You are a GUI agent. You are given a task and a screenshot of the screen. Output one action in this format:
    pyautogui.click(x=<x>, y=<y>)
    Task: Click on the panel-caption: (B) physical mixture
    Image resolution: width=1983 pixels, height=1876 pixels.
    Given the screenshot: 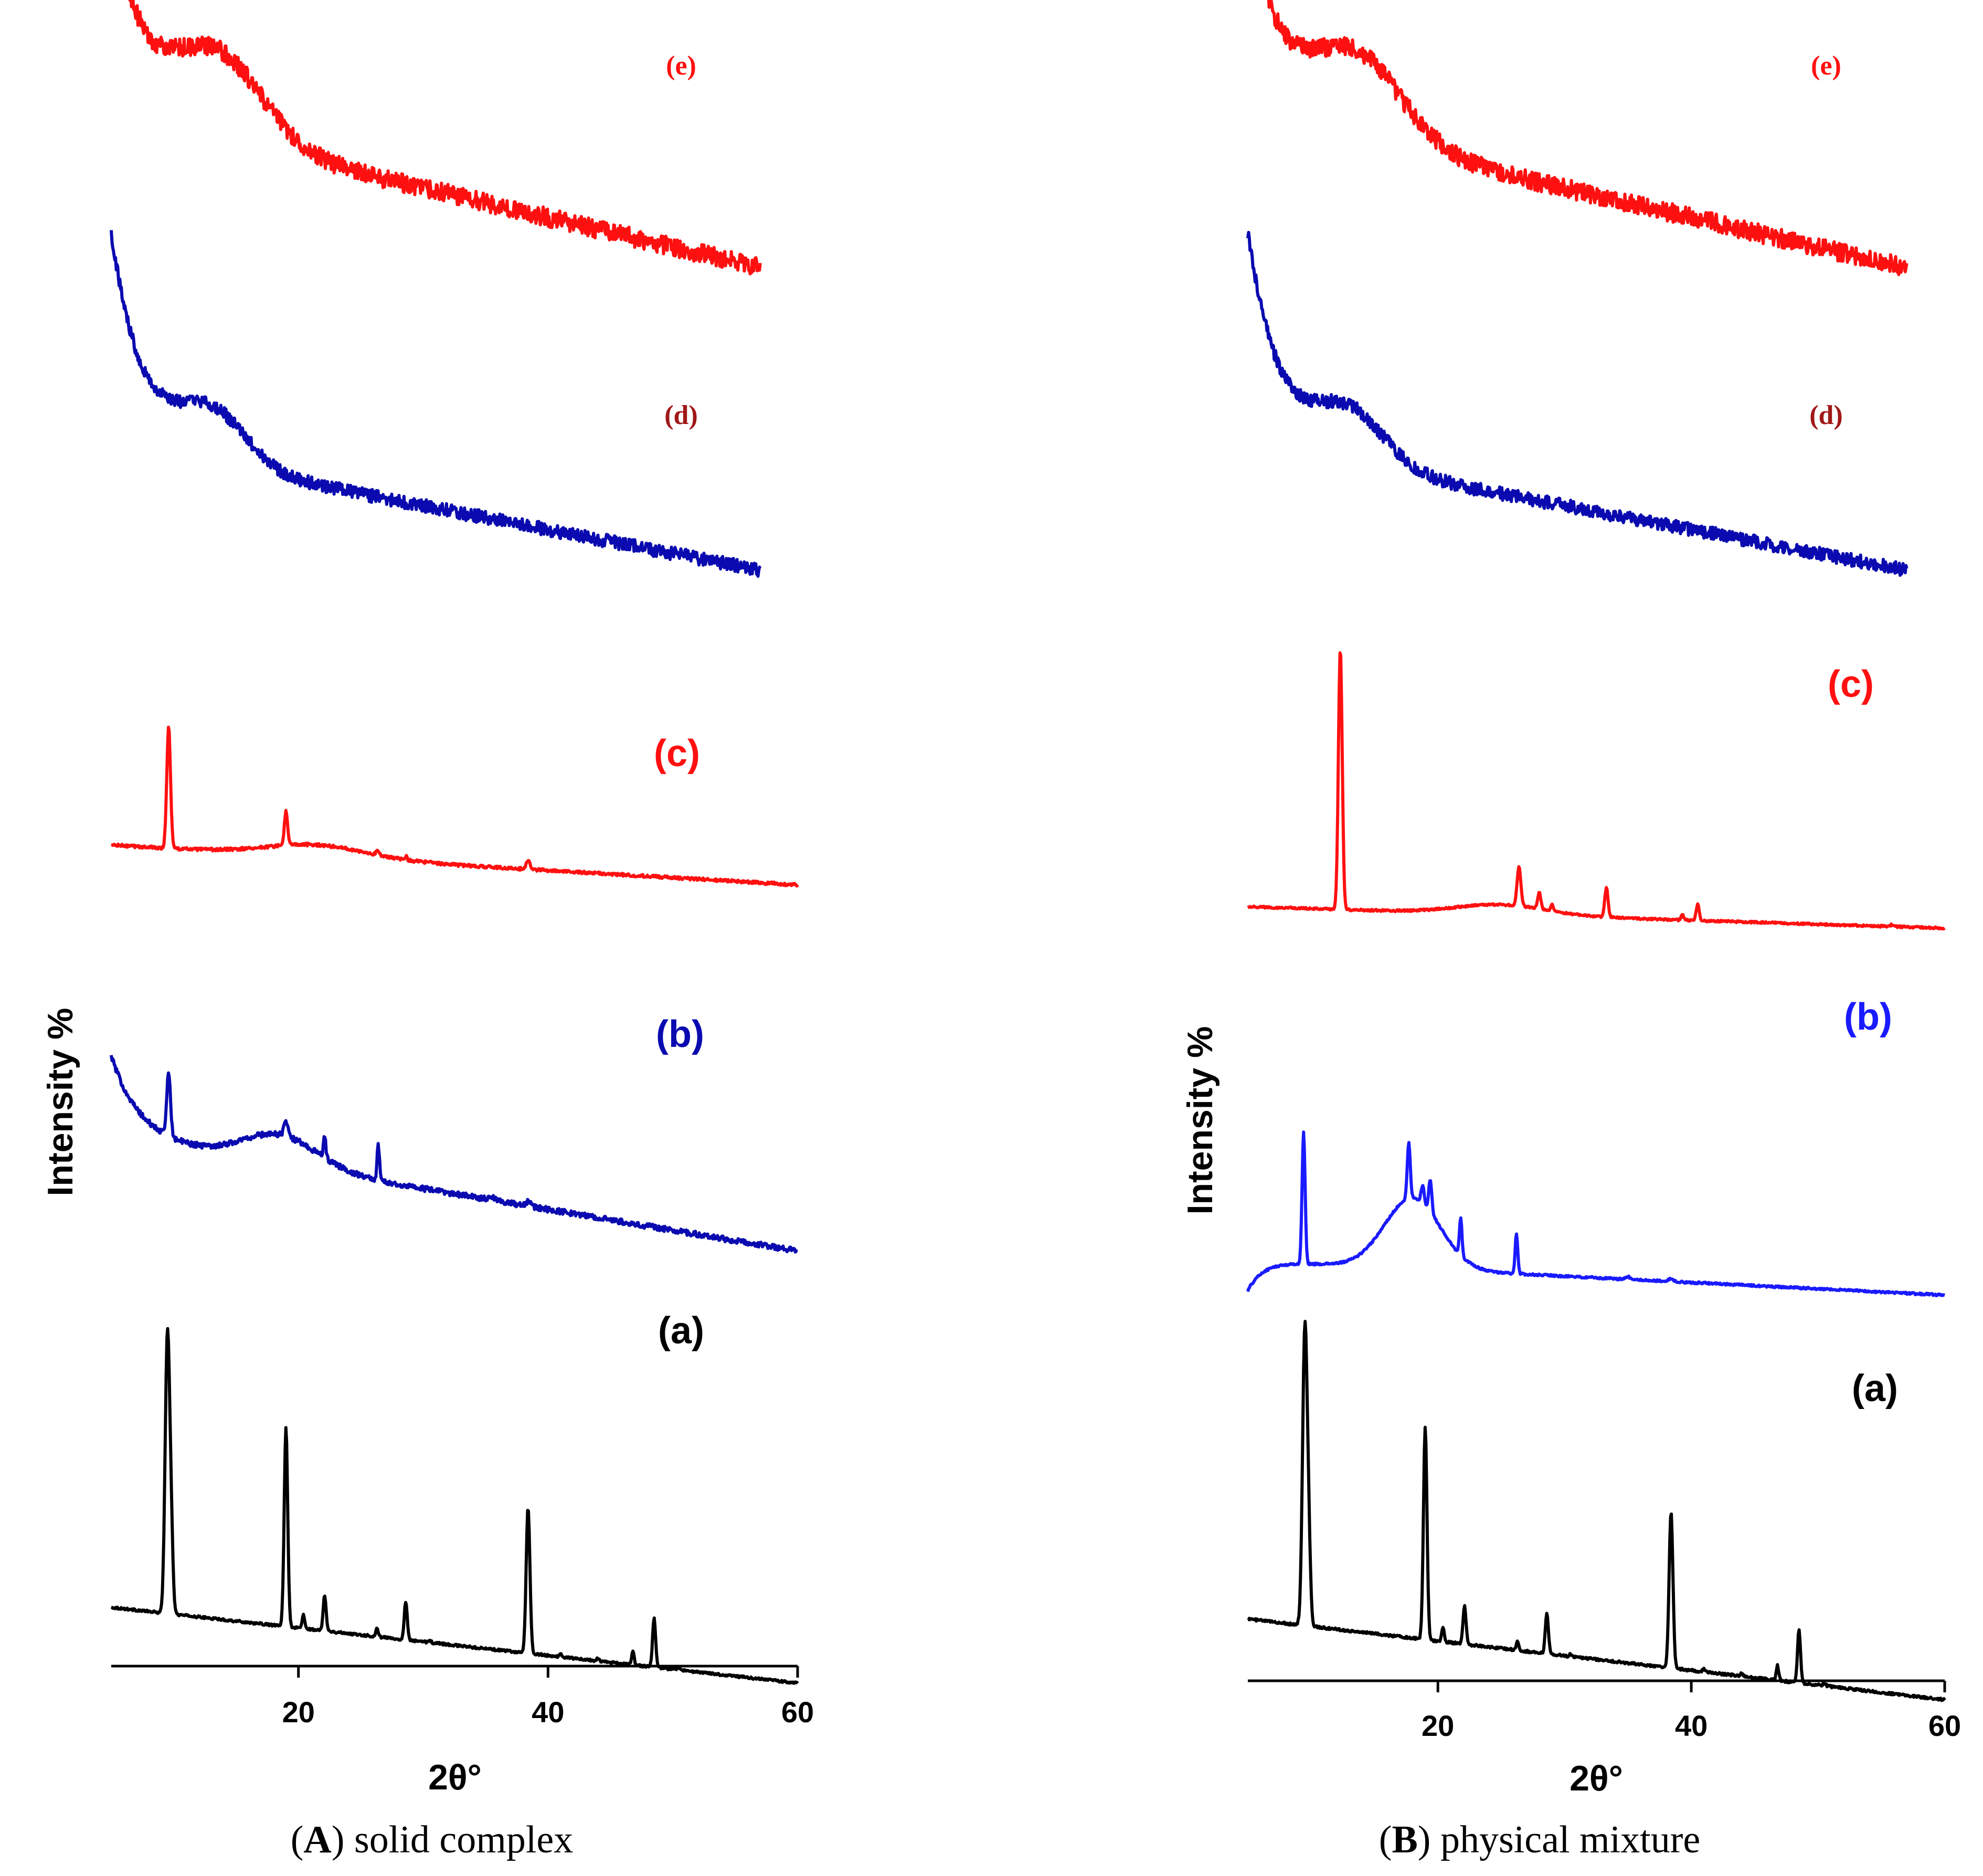 What is the action you would take?
    pyautogui.click(x=1539, y=1839)
    